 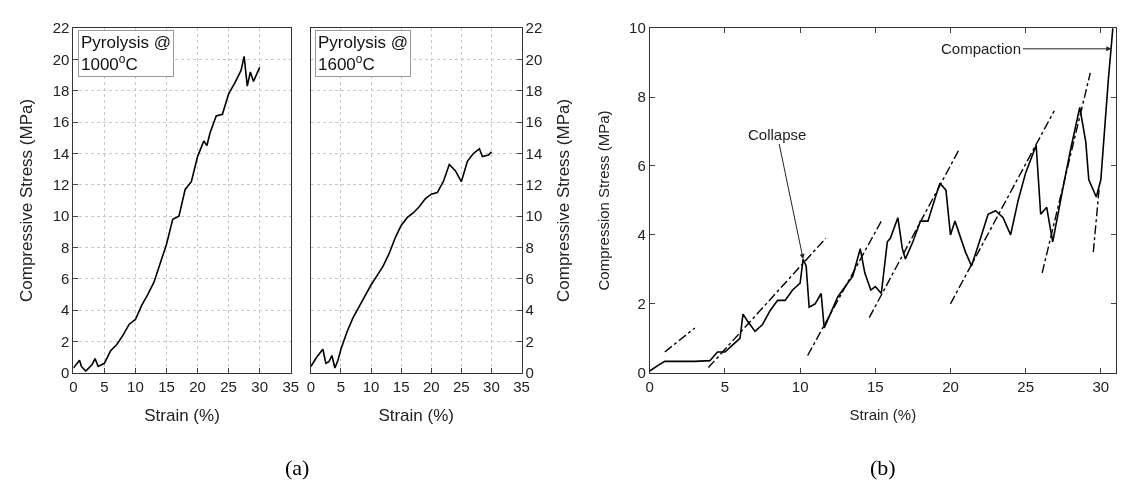 I want to click on annotation: Compaction, so click(x=981, y=48).